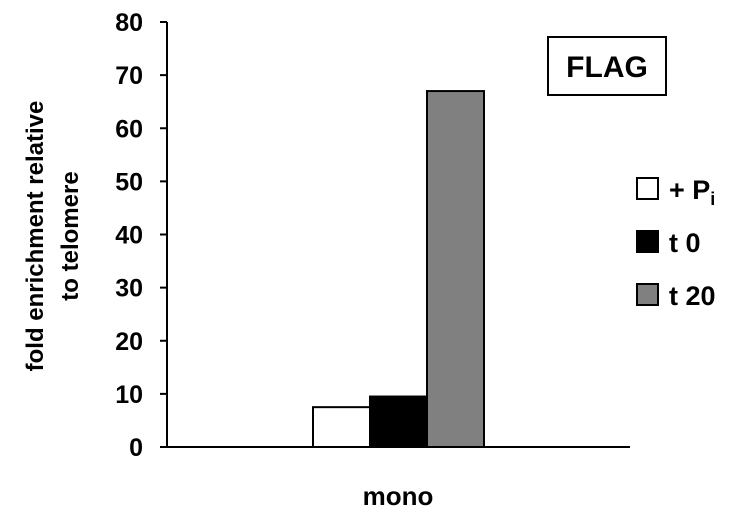 The height and width of the screenshot is (516, 739). Describe the element at coordinates (129, 76) in the screenshot. I see `y-tick-label: 70` at that location.